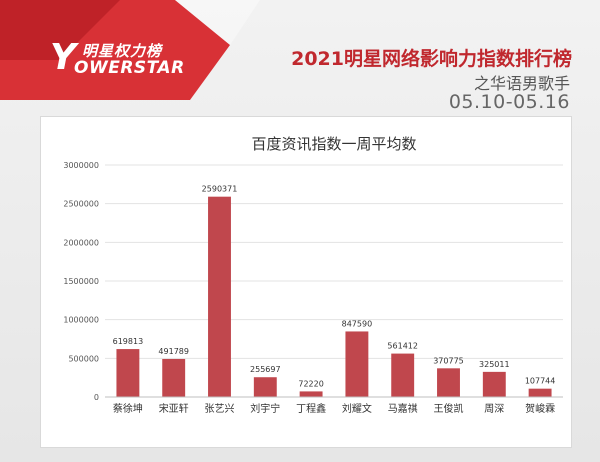 This screenshot has height=462, width=600. What do you see at coordinates (540, 381) in the screenshot?
I see `data-label: 107744` at bounding box center [540, 381].